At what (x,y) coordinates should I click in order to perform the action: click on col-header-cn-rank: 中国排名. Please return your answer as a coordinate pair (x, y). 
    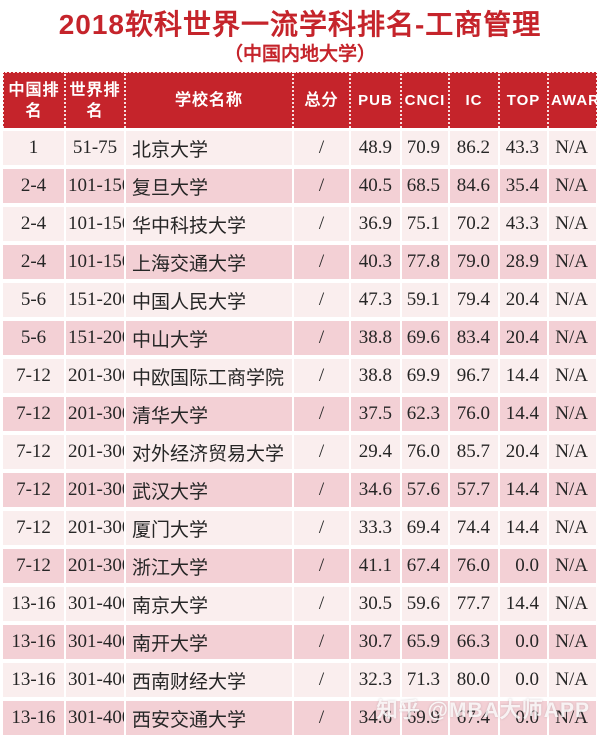
    Looking at the image, I should click on (34, 101).